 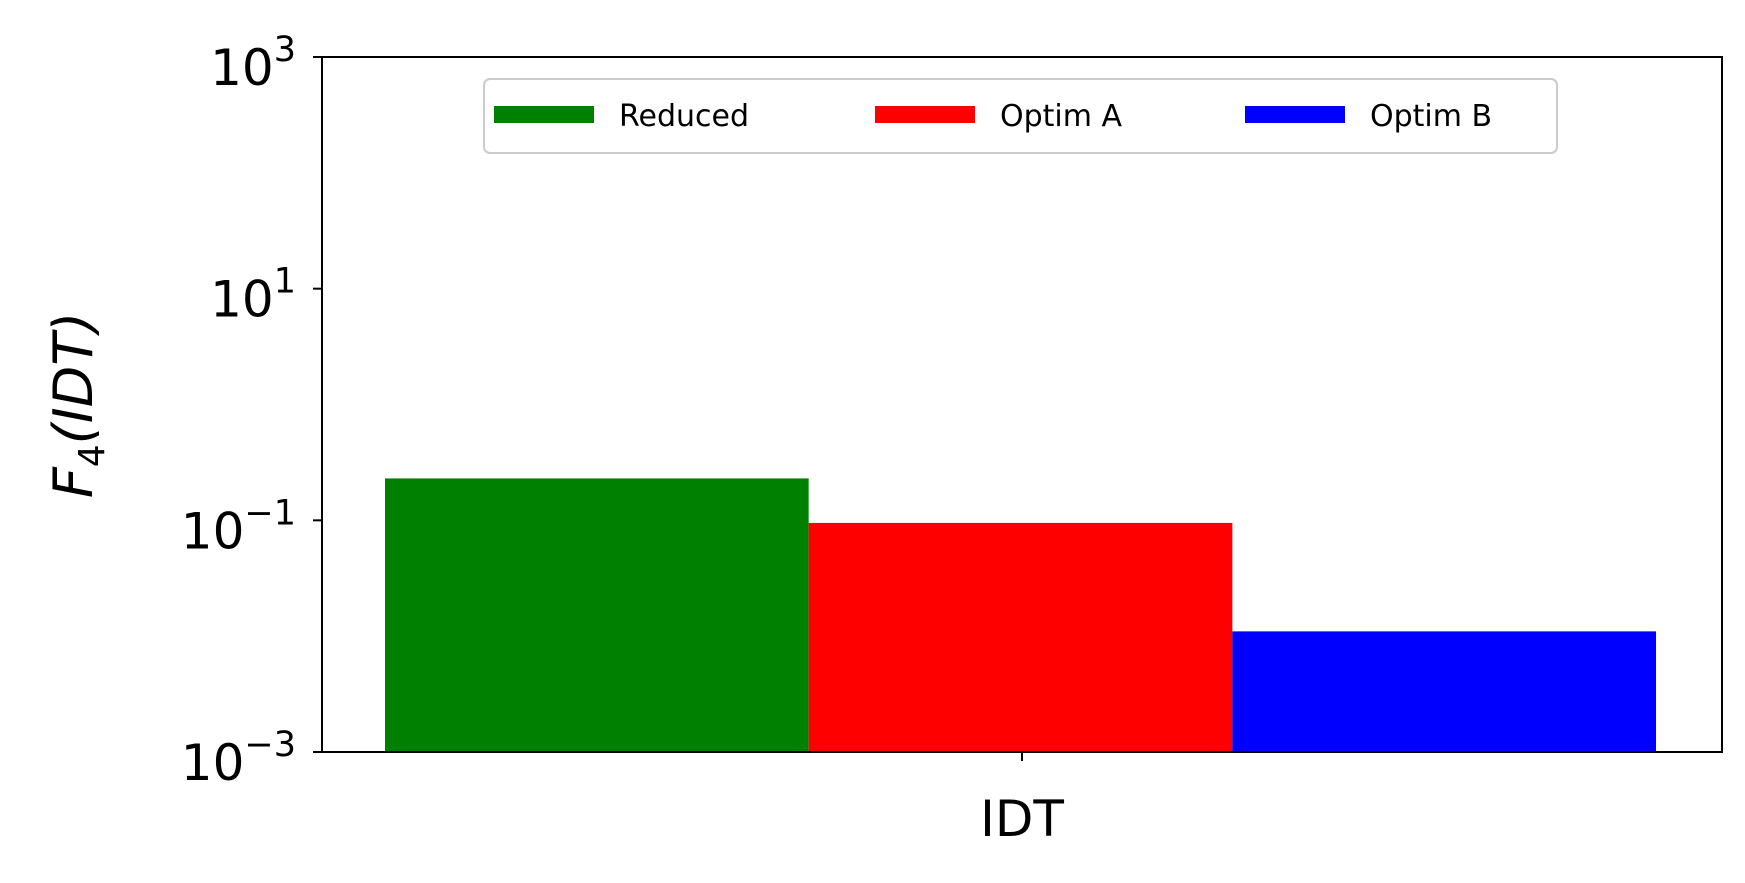 I want to click on y-tick-exponent: −3, so click(x=270, y=745).